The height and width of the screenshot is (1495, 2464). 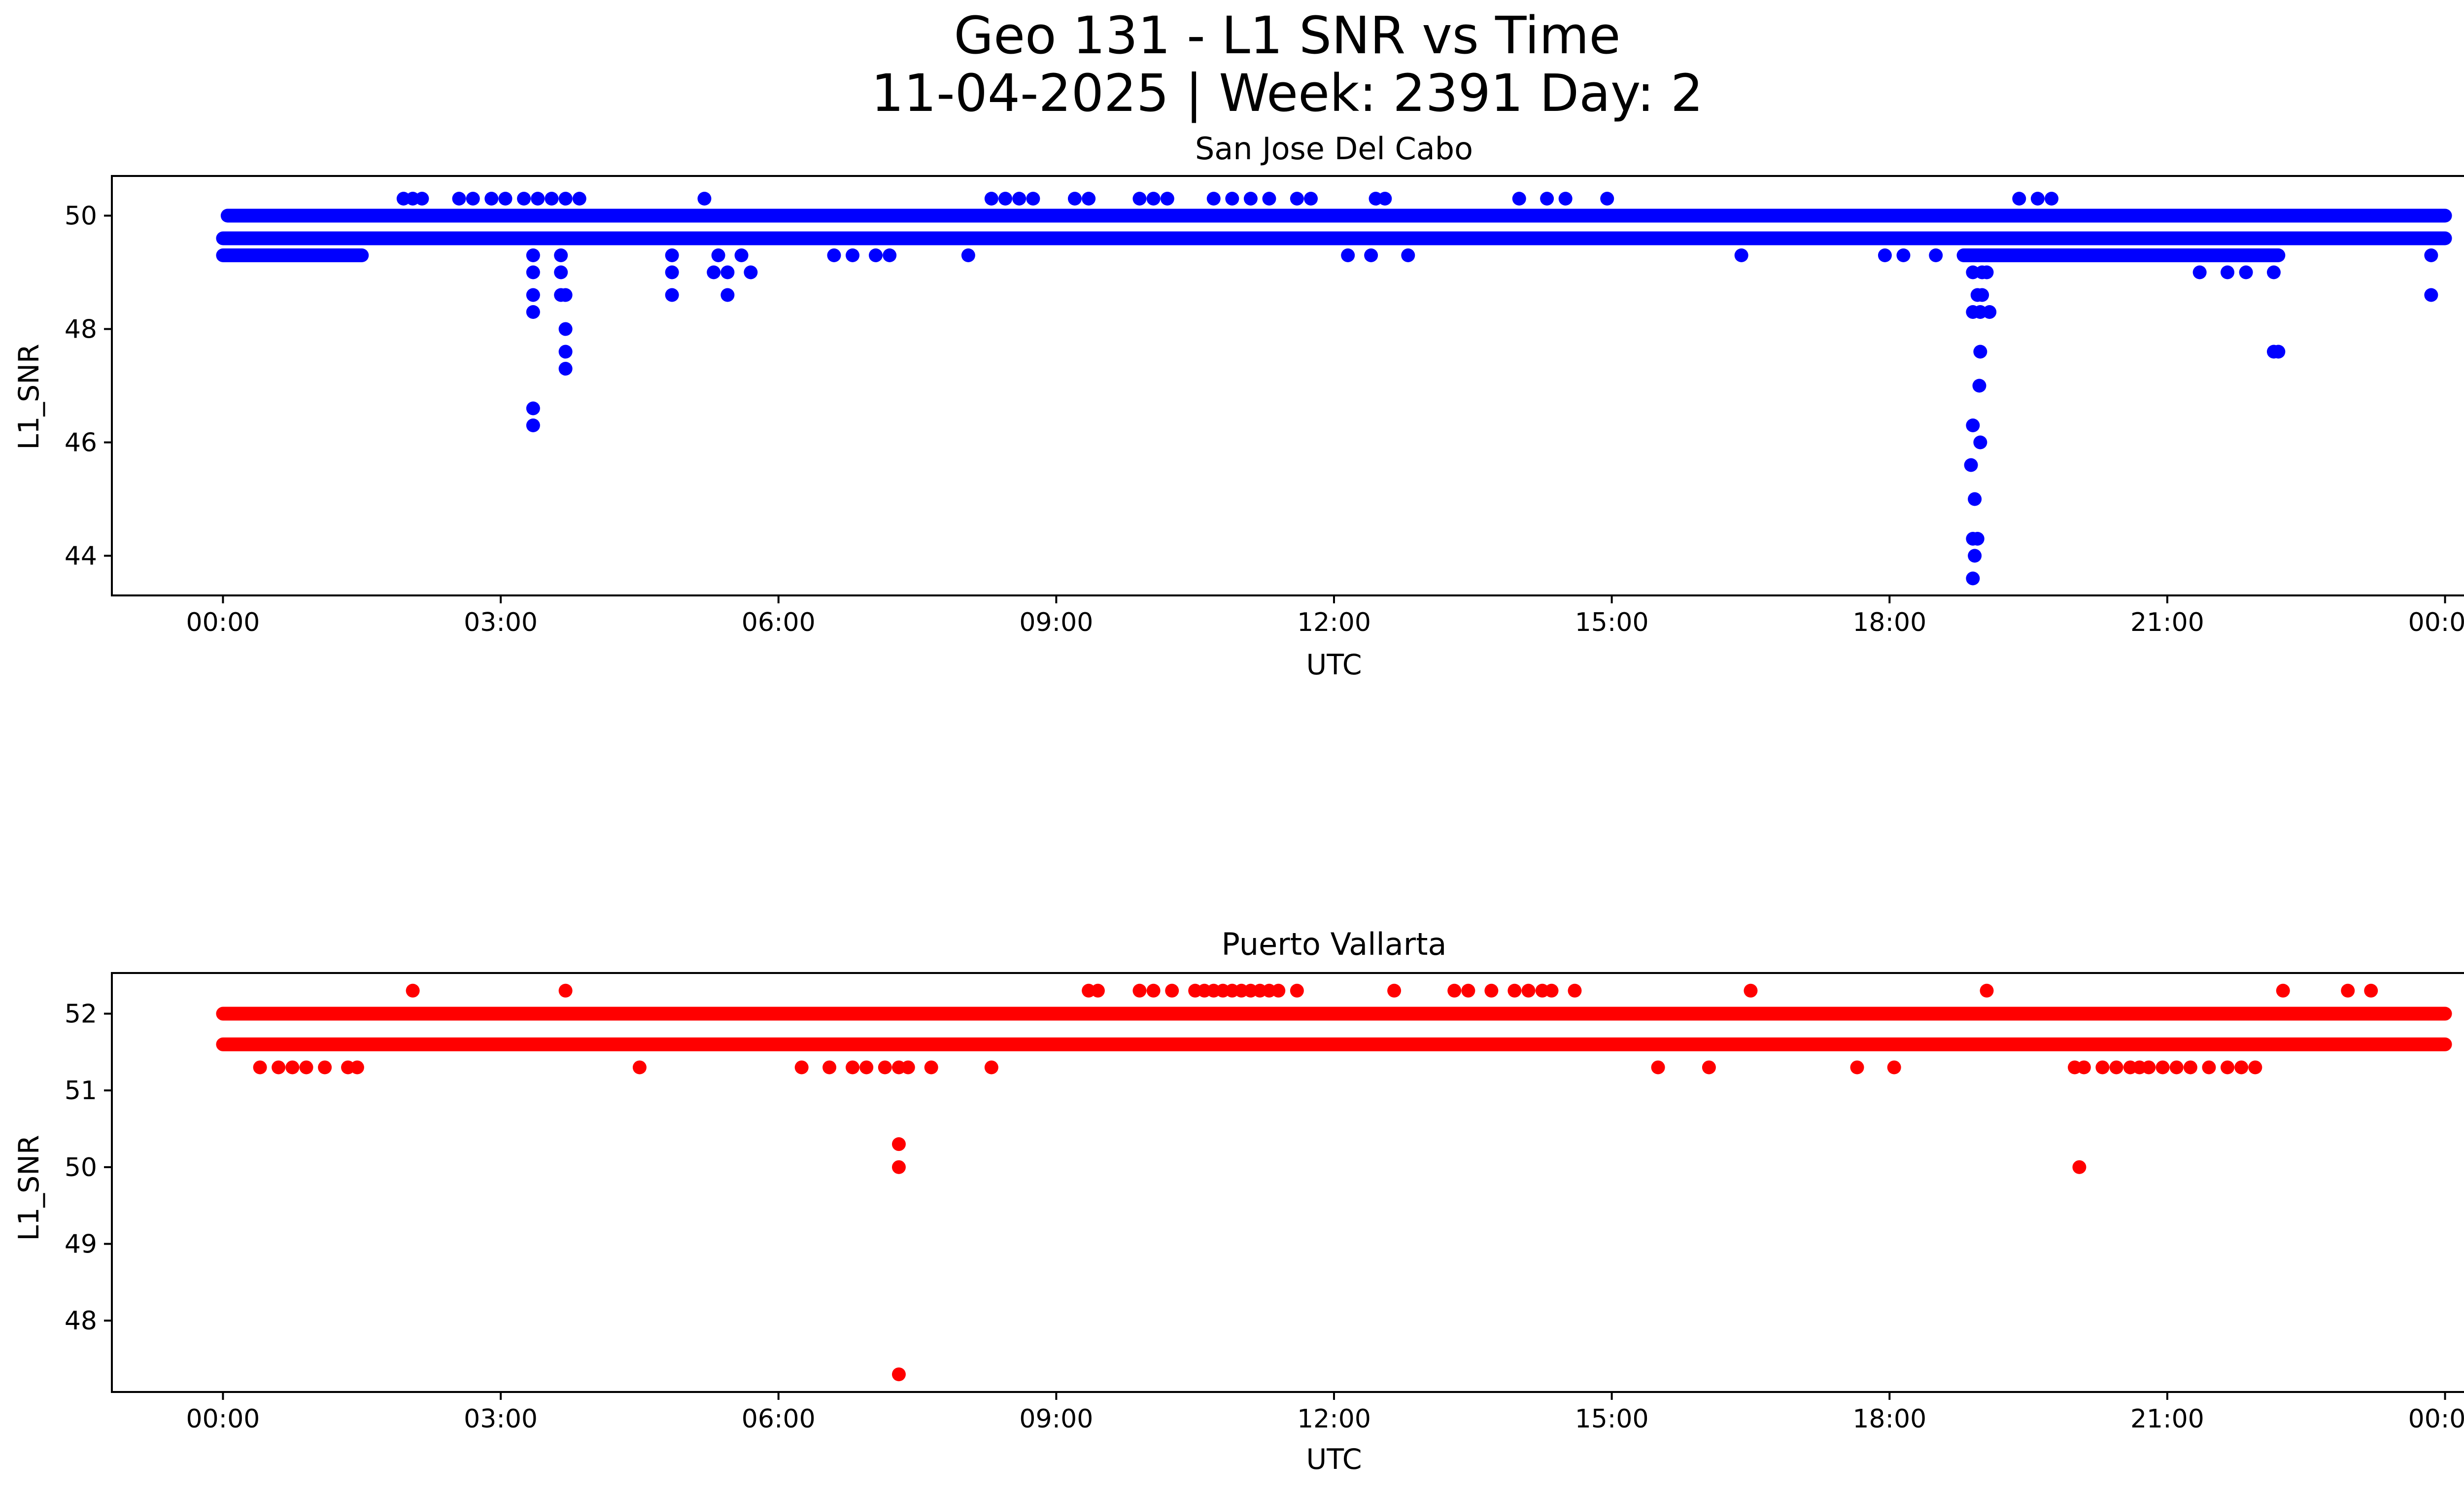 I want to click on y-axis-ticks: 44 46 48 50, so click(x=88, y=386).